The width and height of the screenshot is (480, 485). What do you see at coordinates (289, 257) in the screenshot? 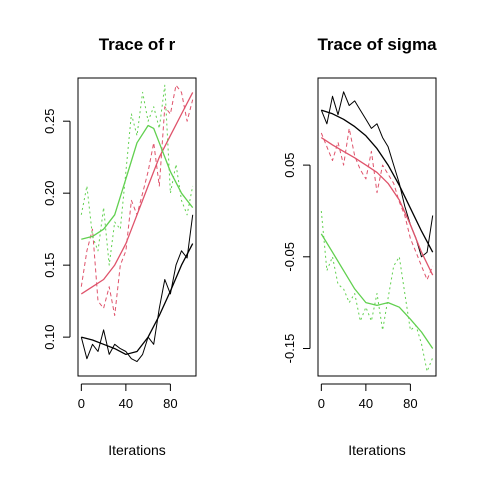
I see `y-tick-label: -0.05` at bounding box center [289, 257].